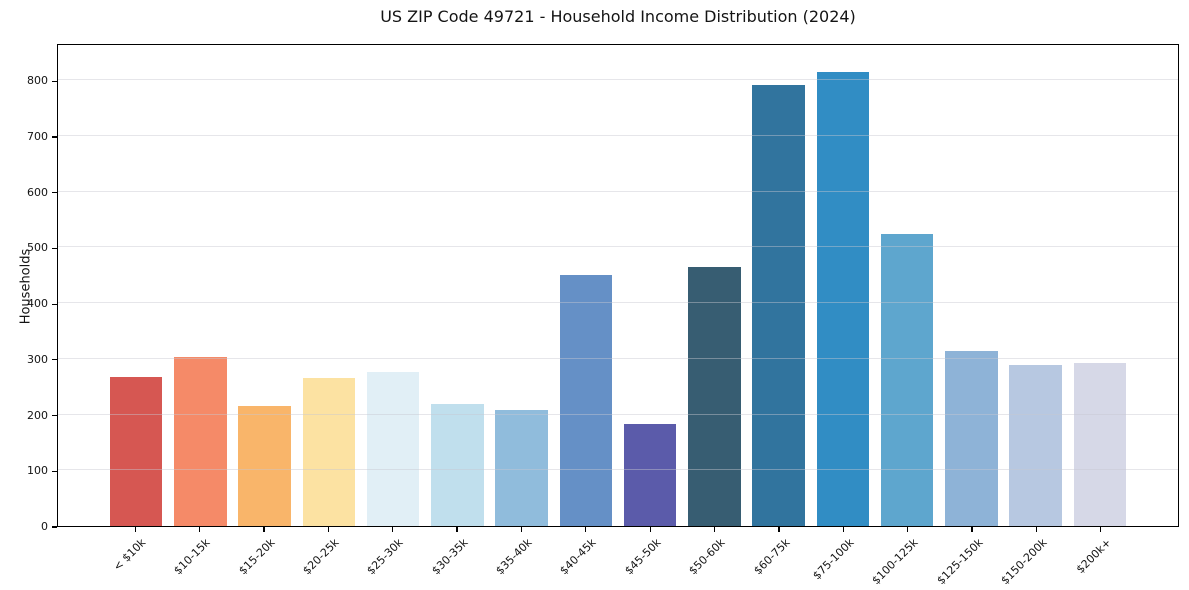  What do you see at coordinates (37, 248) in the screenshot?
I see `y-tick-label: 500` at bounding box center [37, 248].